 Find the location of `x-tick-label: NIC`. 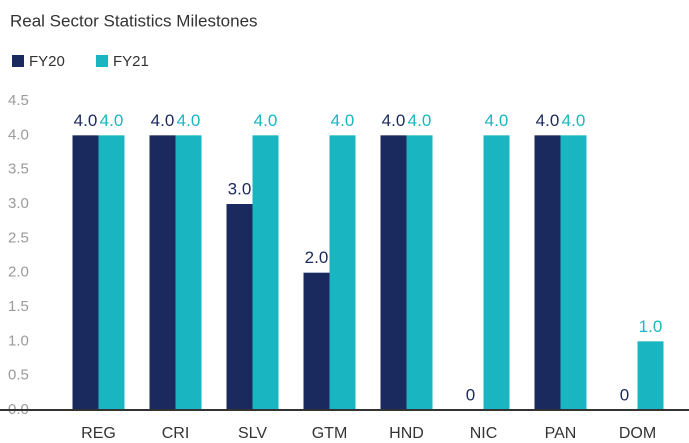

x-tick-label: NIC is located at coordinates (484, 433).